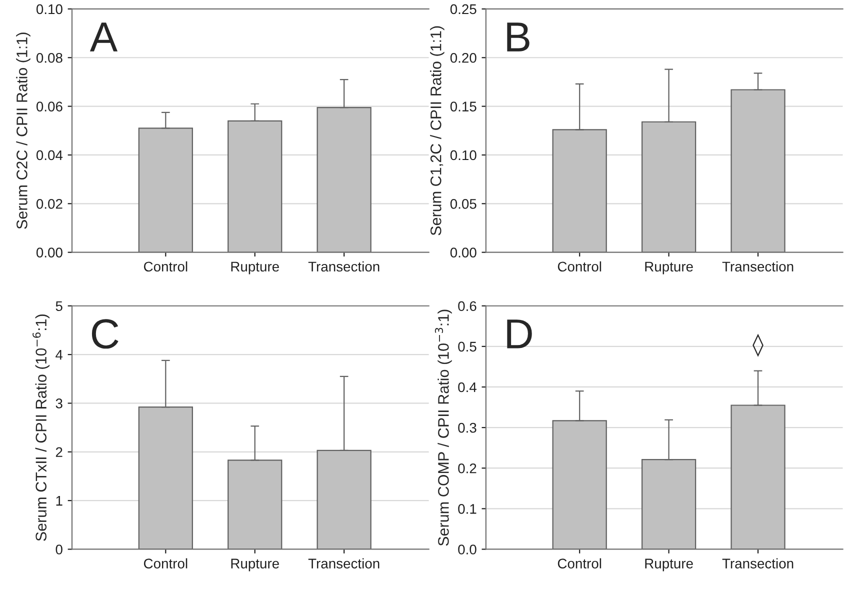  What do you see at coordinates (59, 355) in the screenshot?
I see `y-tick-label: 4` at bounding box center [59, 355].